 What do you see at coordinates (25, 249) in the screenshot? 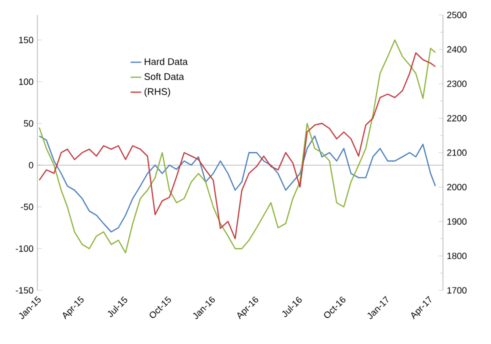
I see `y-tick-label: -100` at bounding box center [25, 249].